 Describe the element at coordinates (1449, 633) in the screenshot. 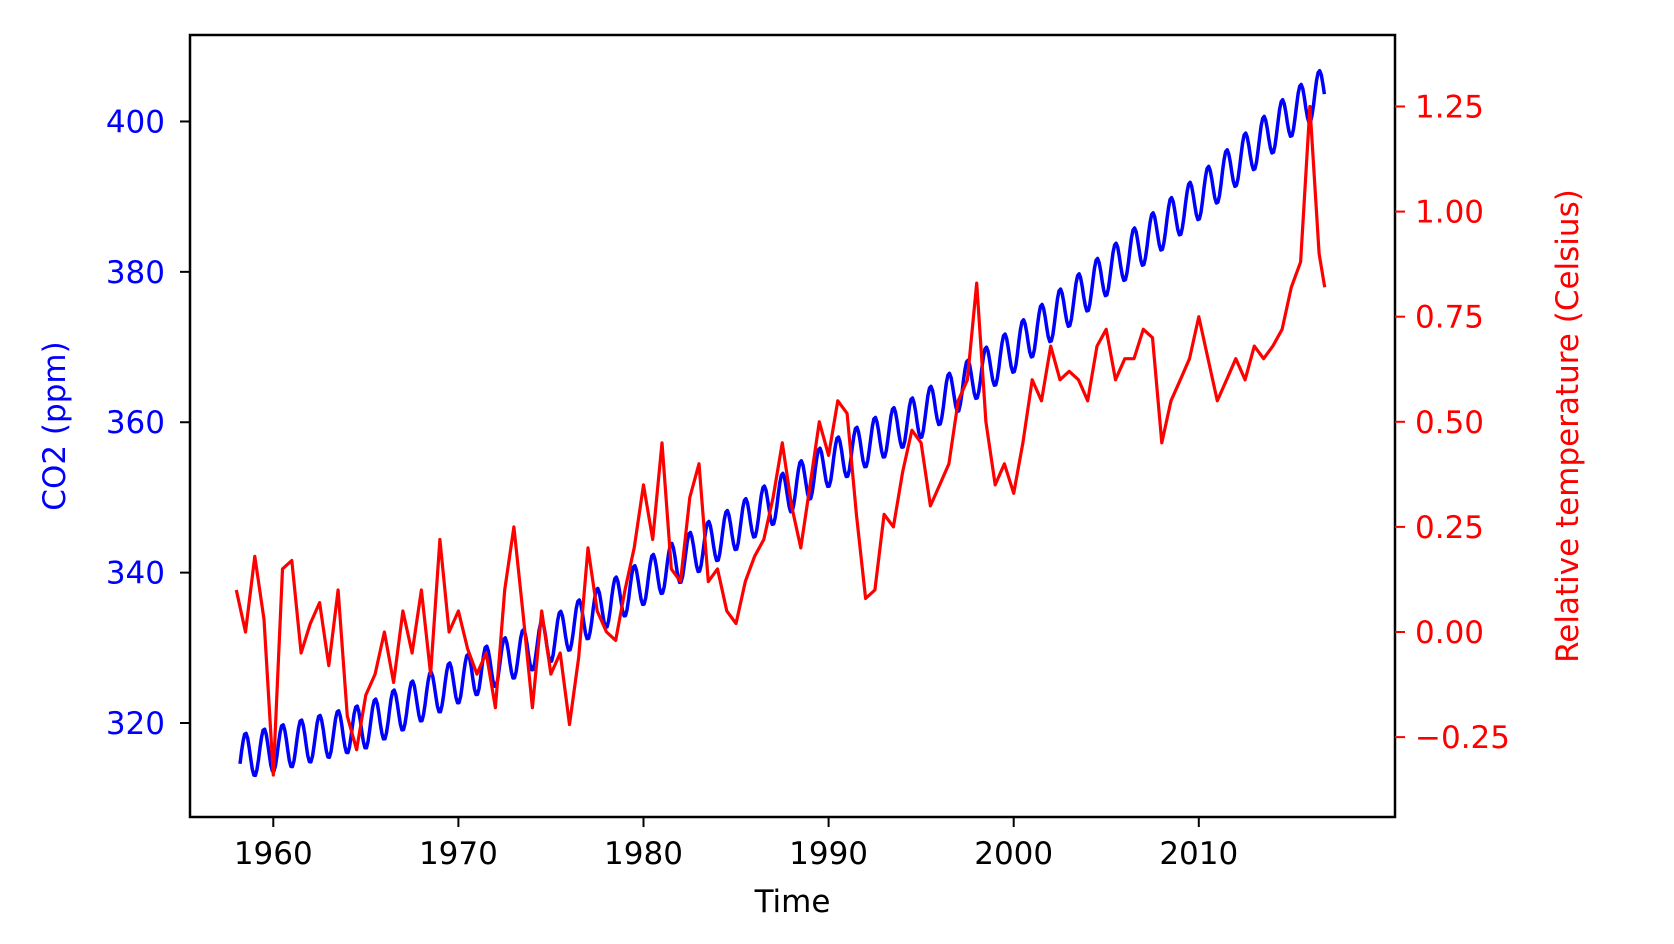

I see `y-right-tick-label: 0.00` at that location.